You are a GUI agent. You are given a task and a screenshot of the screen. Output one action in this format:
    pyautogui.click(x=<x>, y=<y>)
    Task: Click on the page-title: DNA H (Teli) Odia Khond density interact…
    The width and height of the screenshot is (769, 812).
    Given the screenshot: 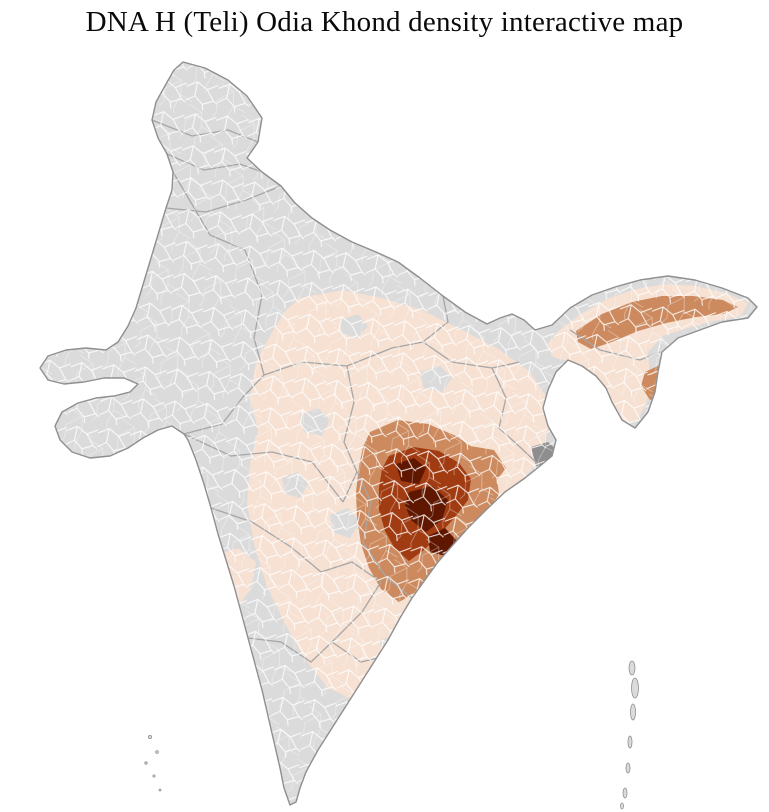 What is the action you would take?
    pyautogui.click(x=384, y=22)
    